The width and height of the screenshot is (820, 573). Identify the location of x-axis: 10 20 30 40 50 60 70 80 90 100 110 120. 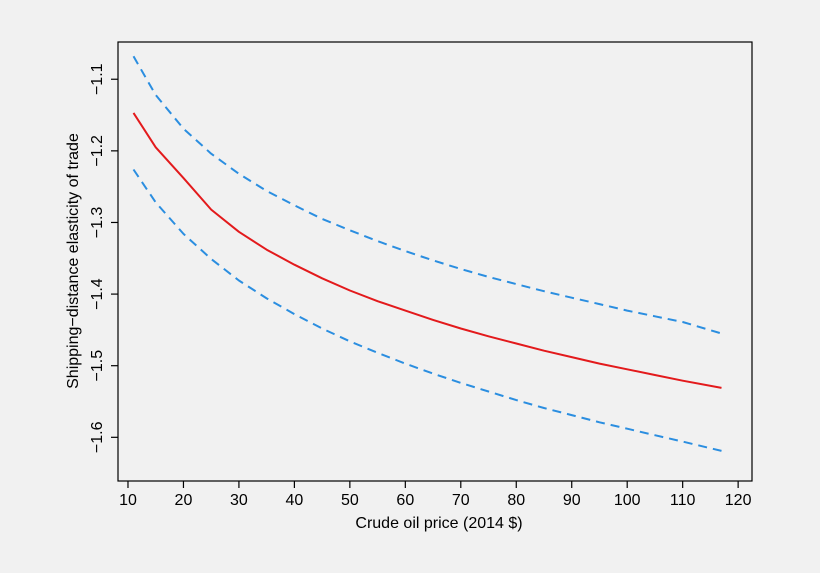
(435, 495).